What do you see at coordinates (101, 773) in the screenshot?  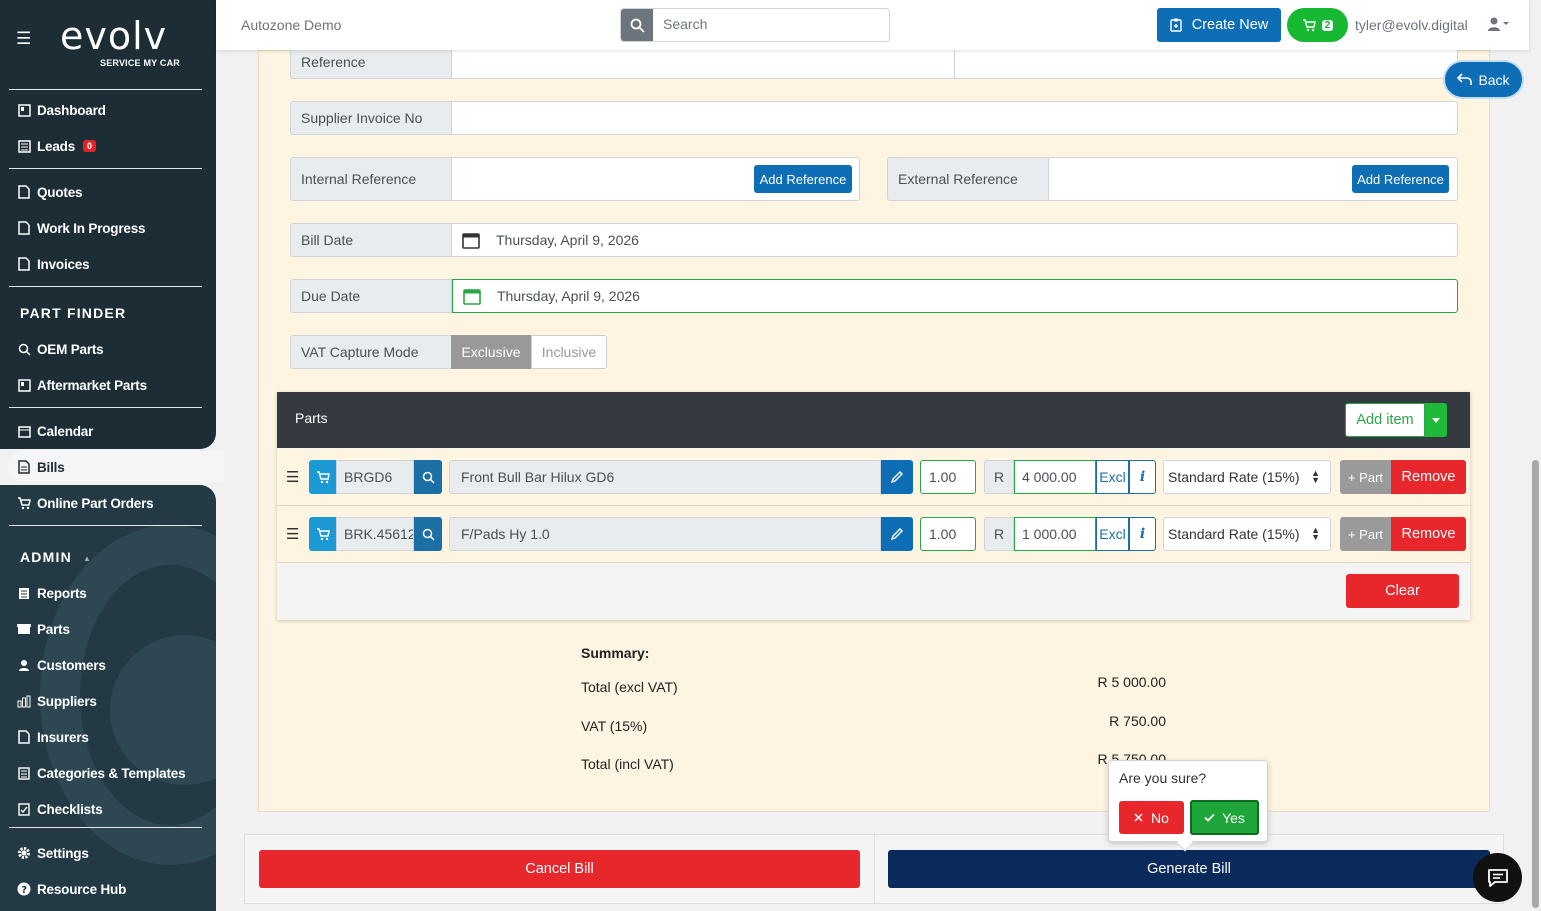 I see `sidebar-item-categories-templates: Categories & Templates` at bounding box center [101, 773].